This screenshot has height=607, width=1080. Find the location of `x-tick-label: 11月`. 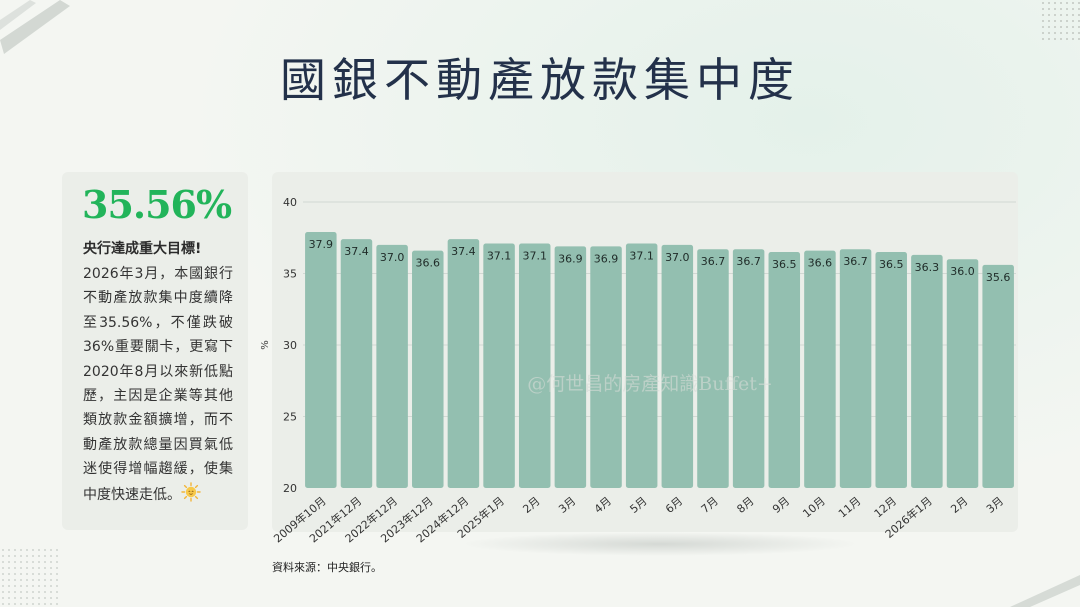

x-tick-label: 11月 is located at coordinates (850, 507).